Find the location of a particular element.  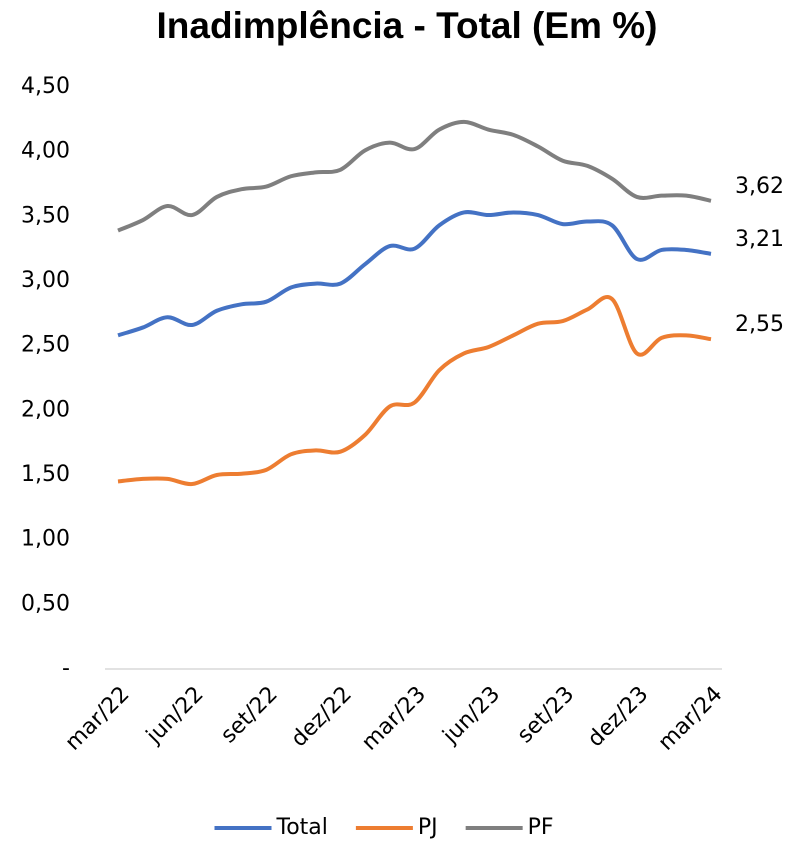

data-label: 3,62 is located at coordinates (759, 186).